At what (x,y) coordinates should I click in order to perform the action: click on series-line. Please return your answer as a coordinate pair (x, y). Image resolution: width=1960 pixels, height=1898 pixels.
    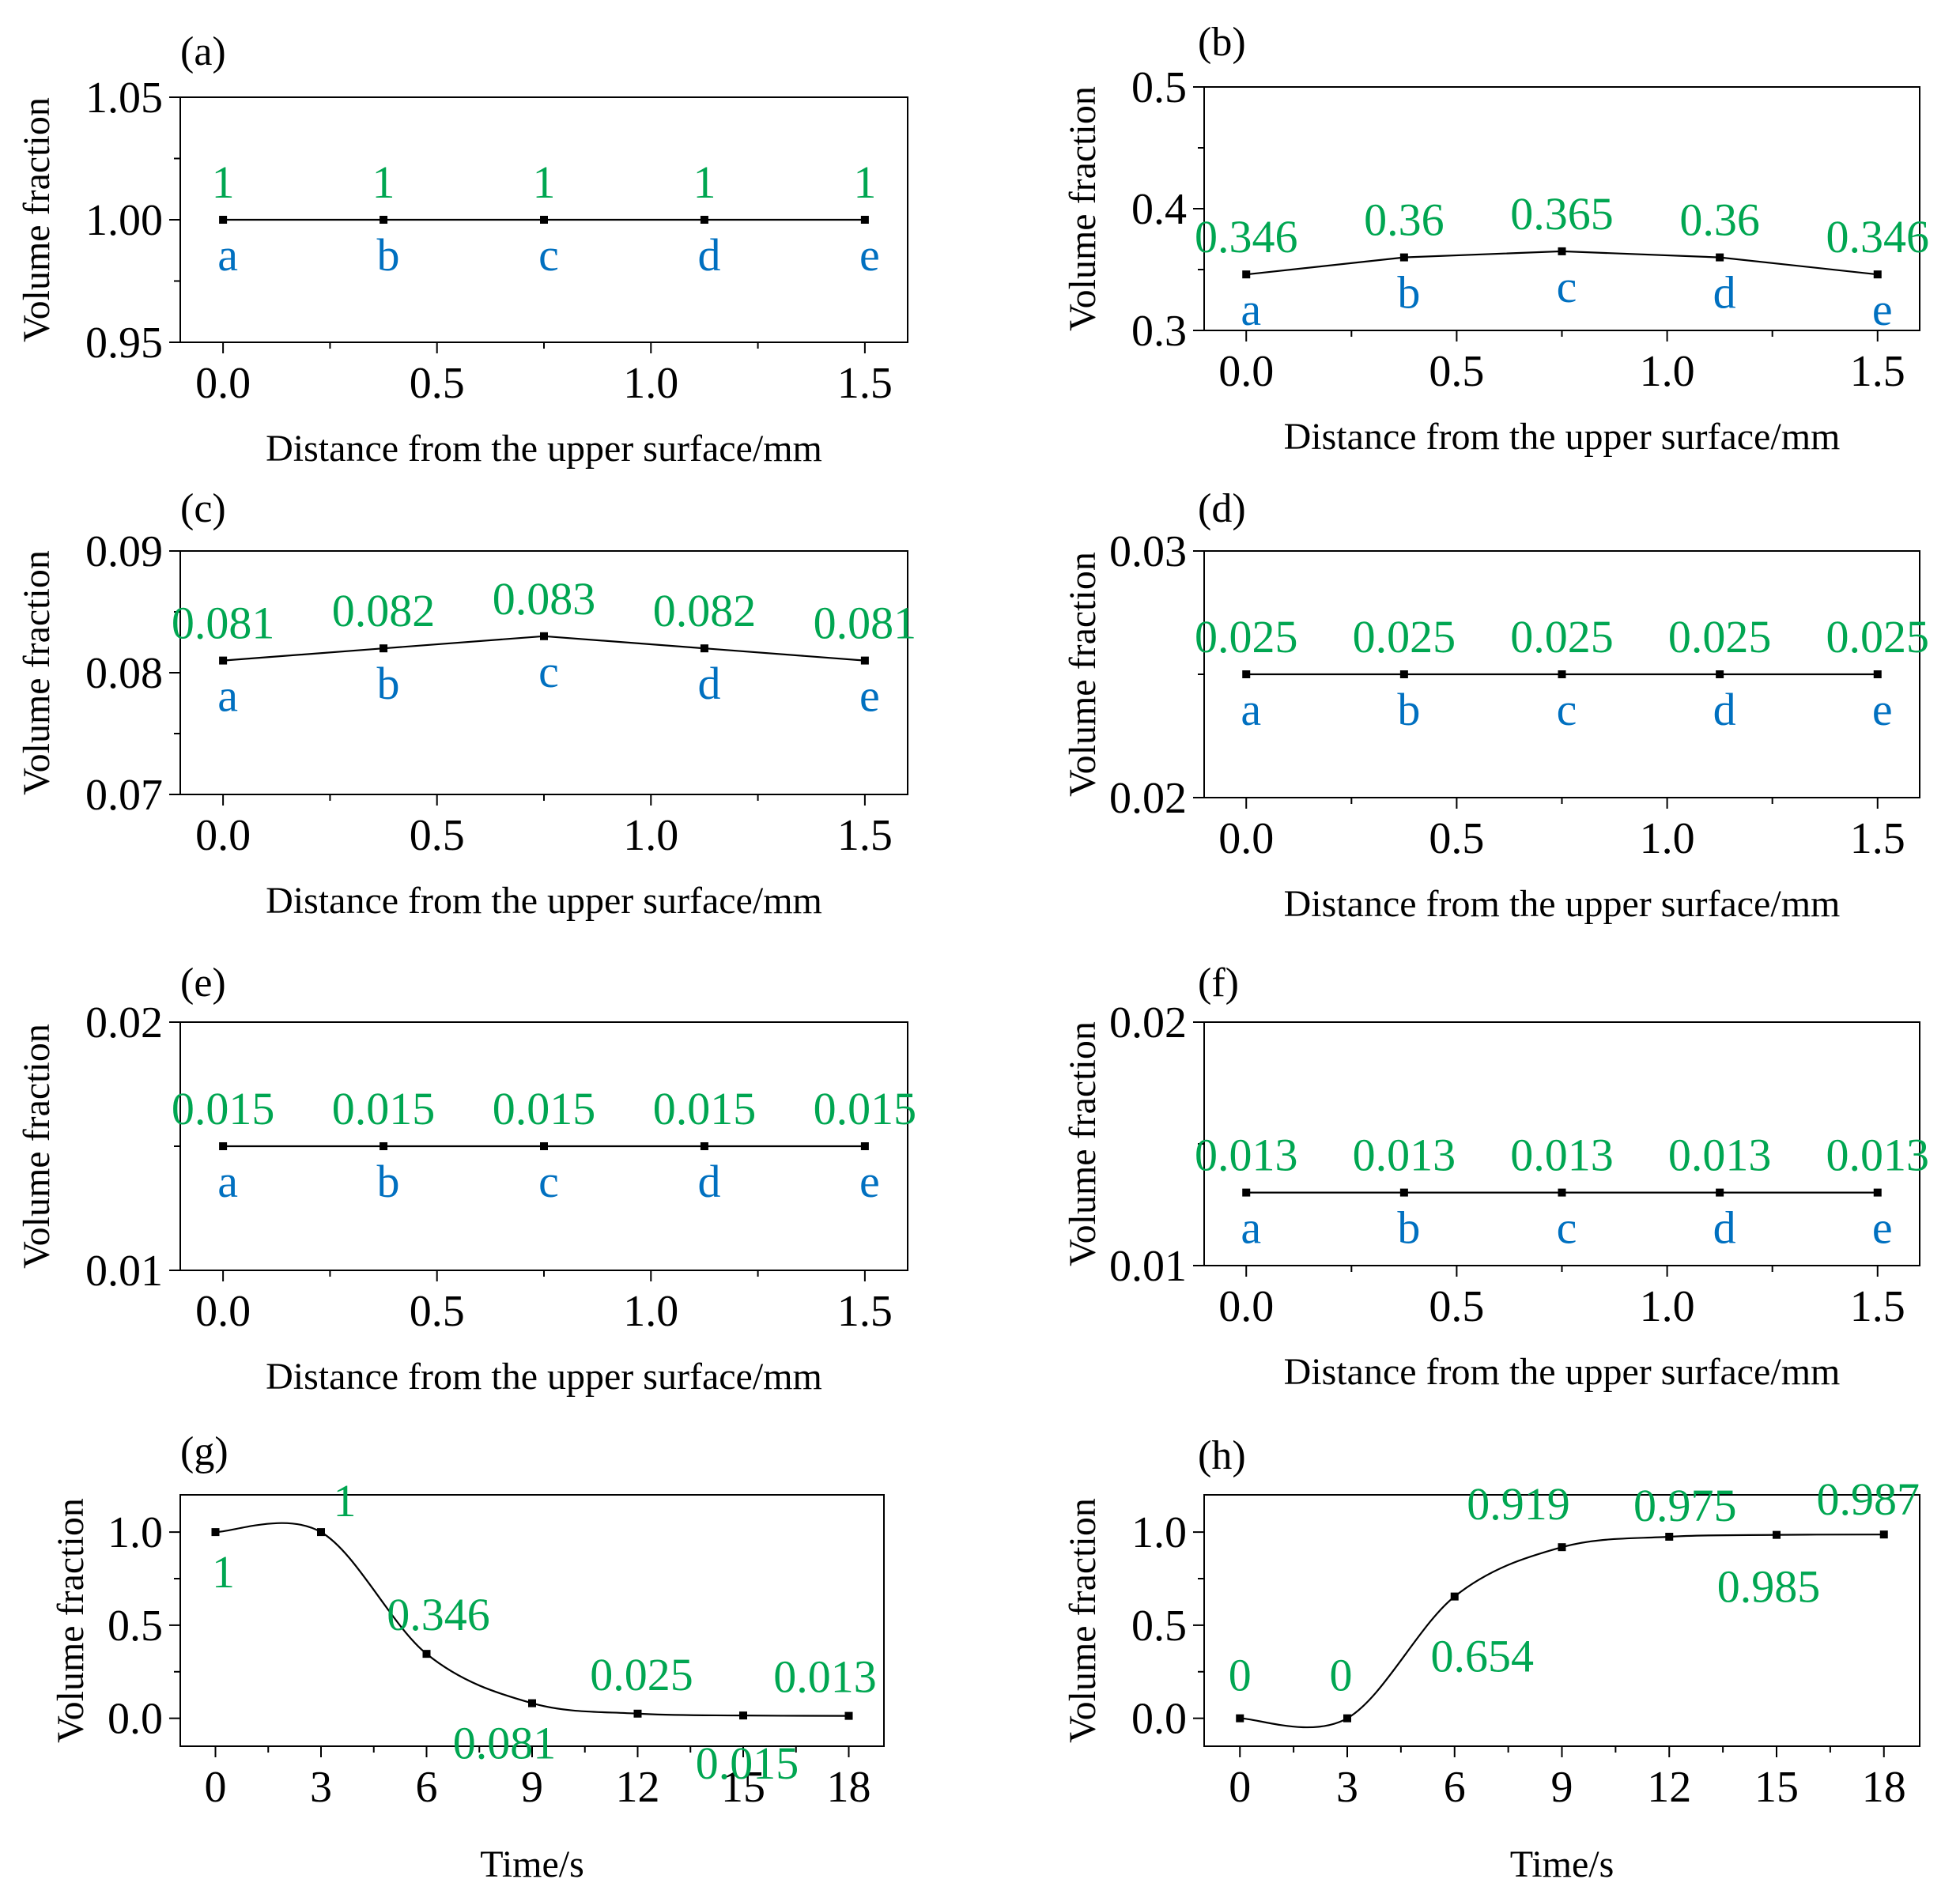
    Looking at the image, I should click on (532, 1619).